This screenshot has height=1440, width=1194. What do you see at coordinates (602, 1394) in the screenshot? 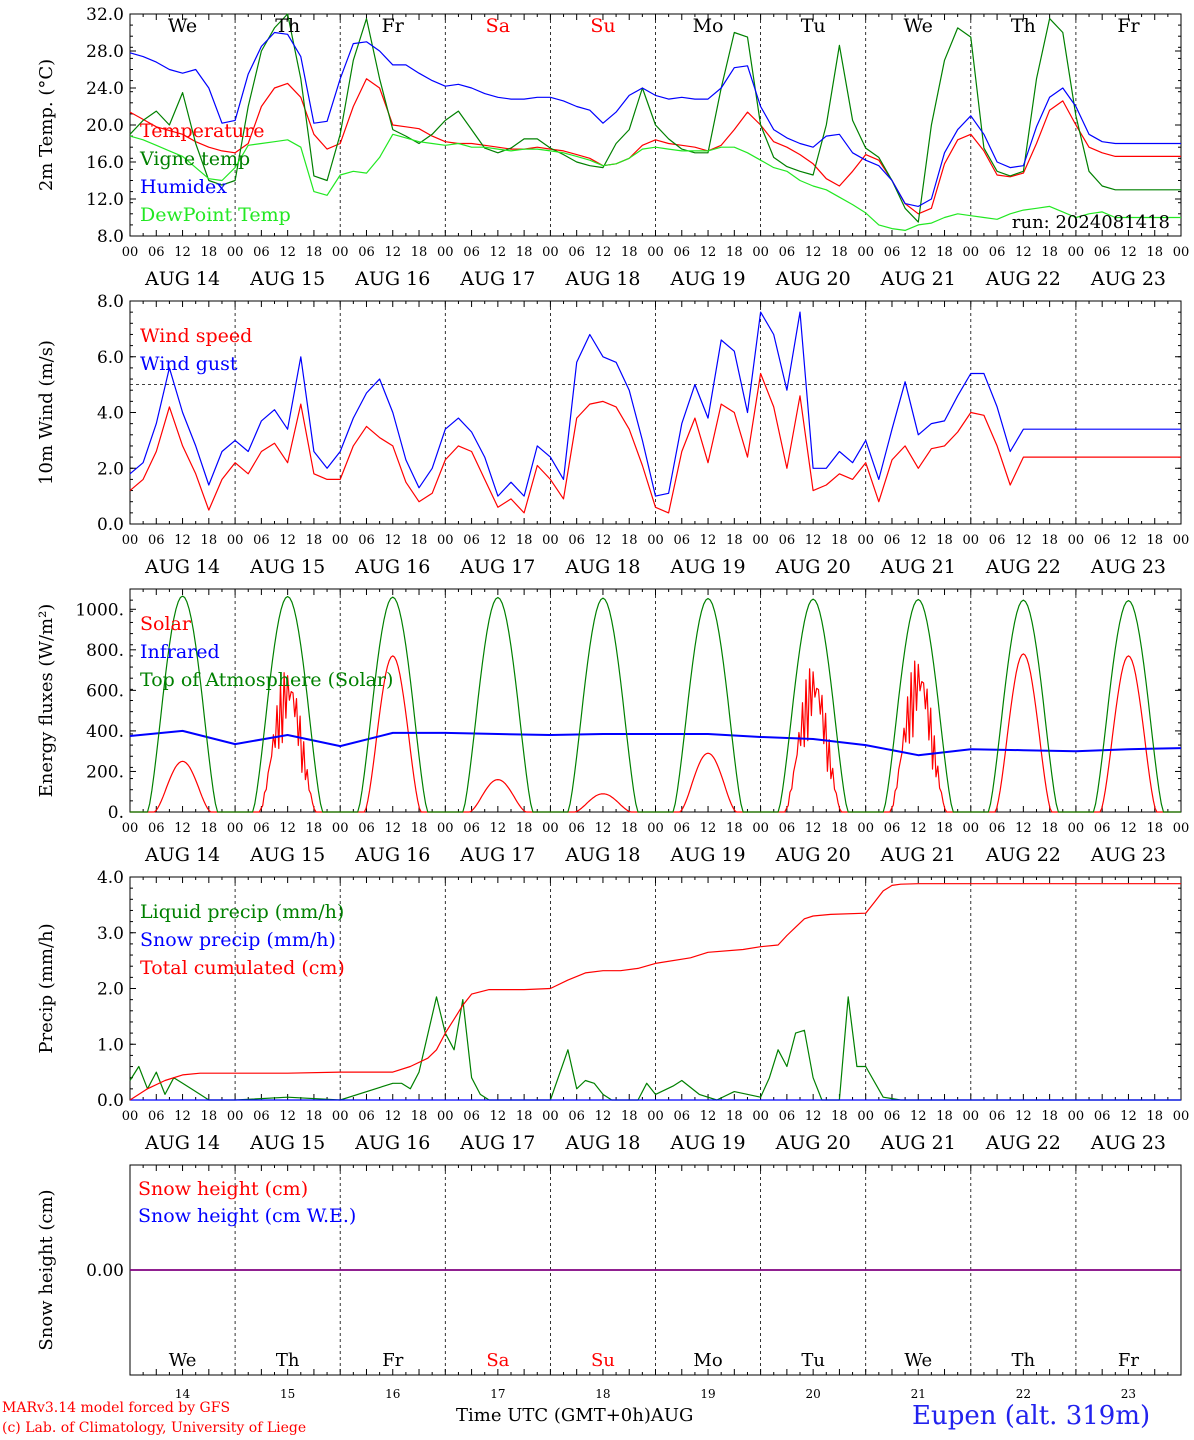
I see `day-number-label: 18` at bounding box center [602, 1394].